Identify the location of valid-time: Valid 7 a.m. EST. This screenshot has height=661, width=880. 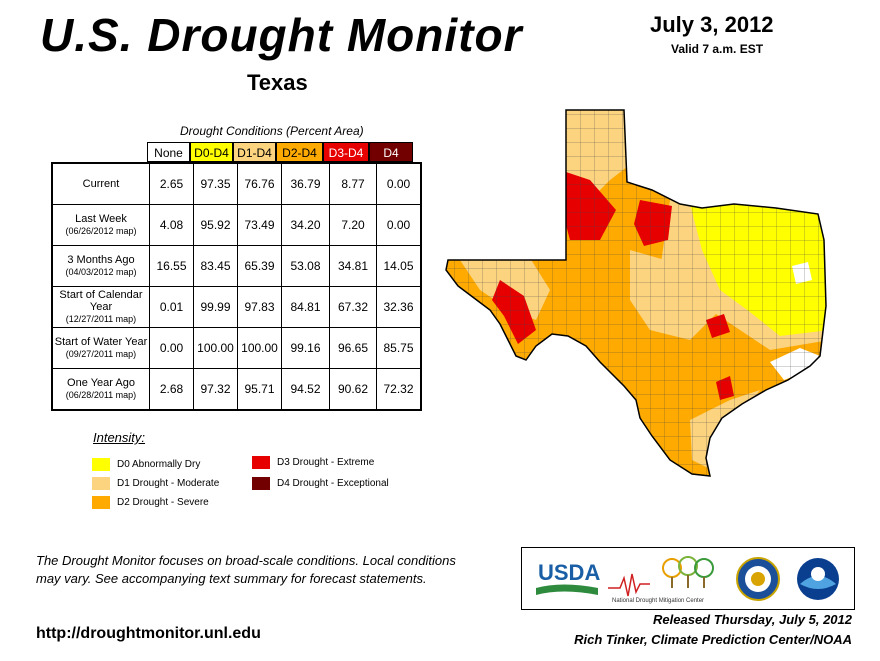
(717, 49).